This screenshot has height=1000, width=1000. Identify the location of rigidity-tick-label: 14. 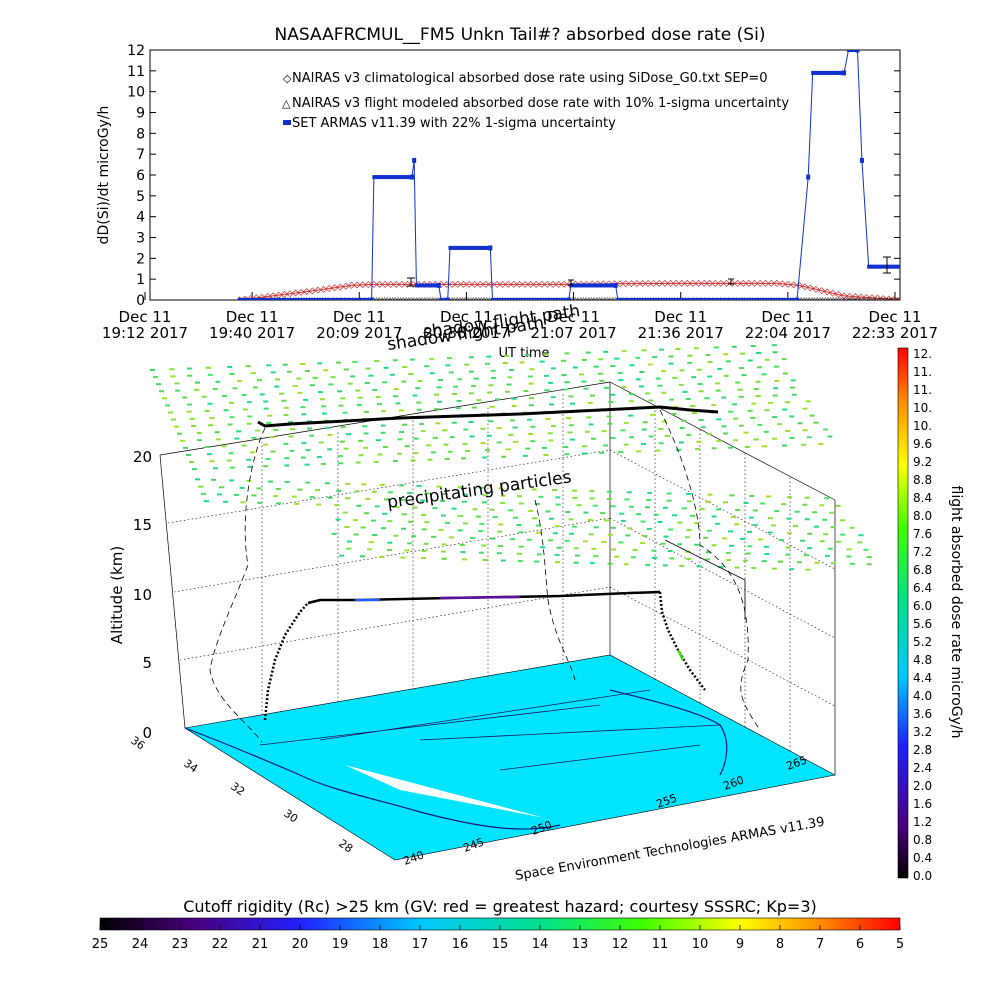
(540, 944).